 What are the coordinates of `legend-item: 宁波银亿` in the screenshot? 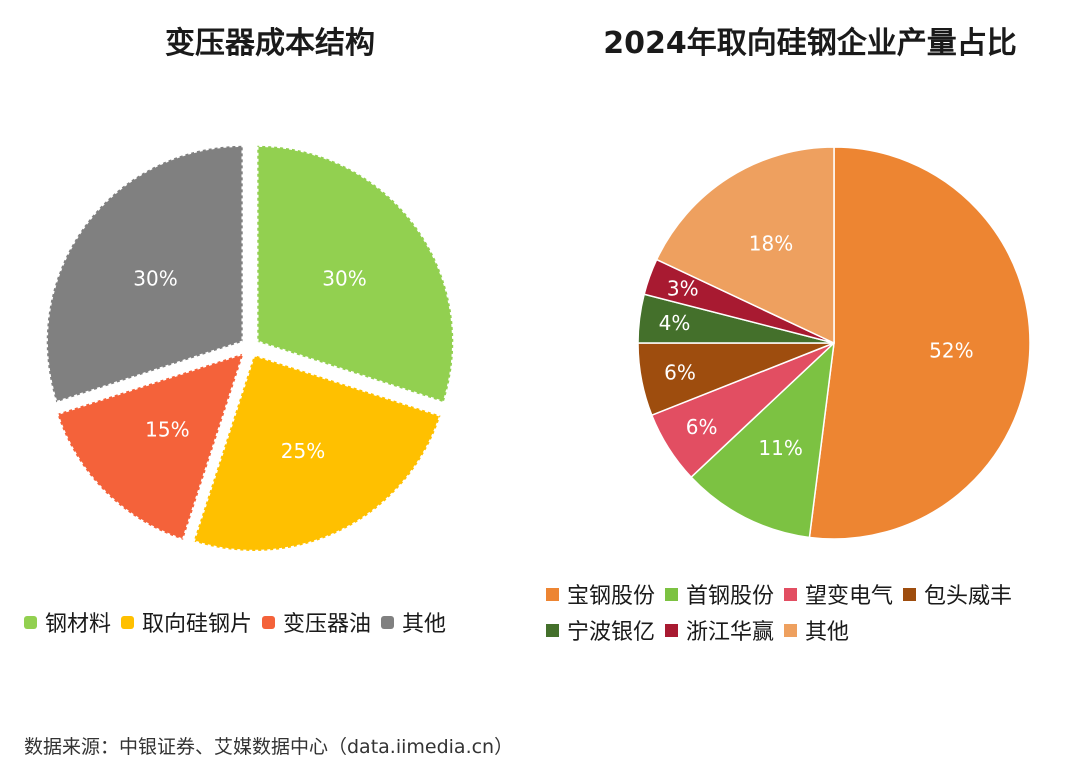 It's located at (600, 630).